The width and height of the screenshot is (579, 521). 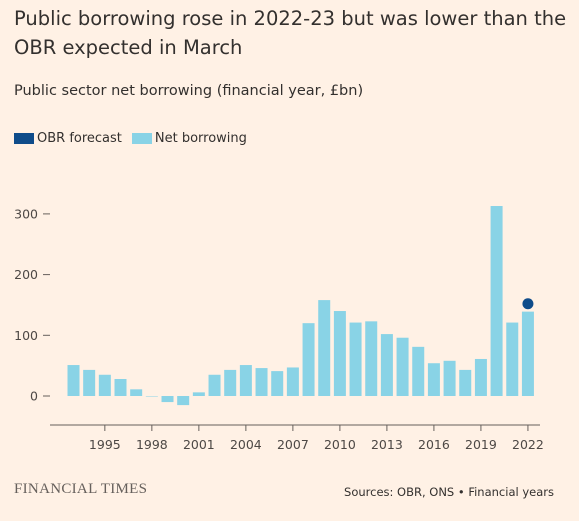 What do you see at coordinates (386, 365) in the screenshot?
I see `bar-2013` at bounding box center [386, 365].